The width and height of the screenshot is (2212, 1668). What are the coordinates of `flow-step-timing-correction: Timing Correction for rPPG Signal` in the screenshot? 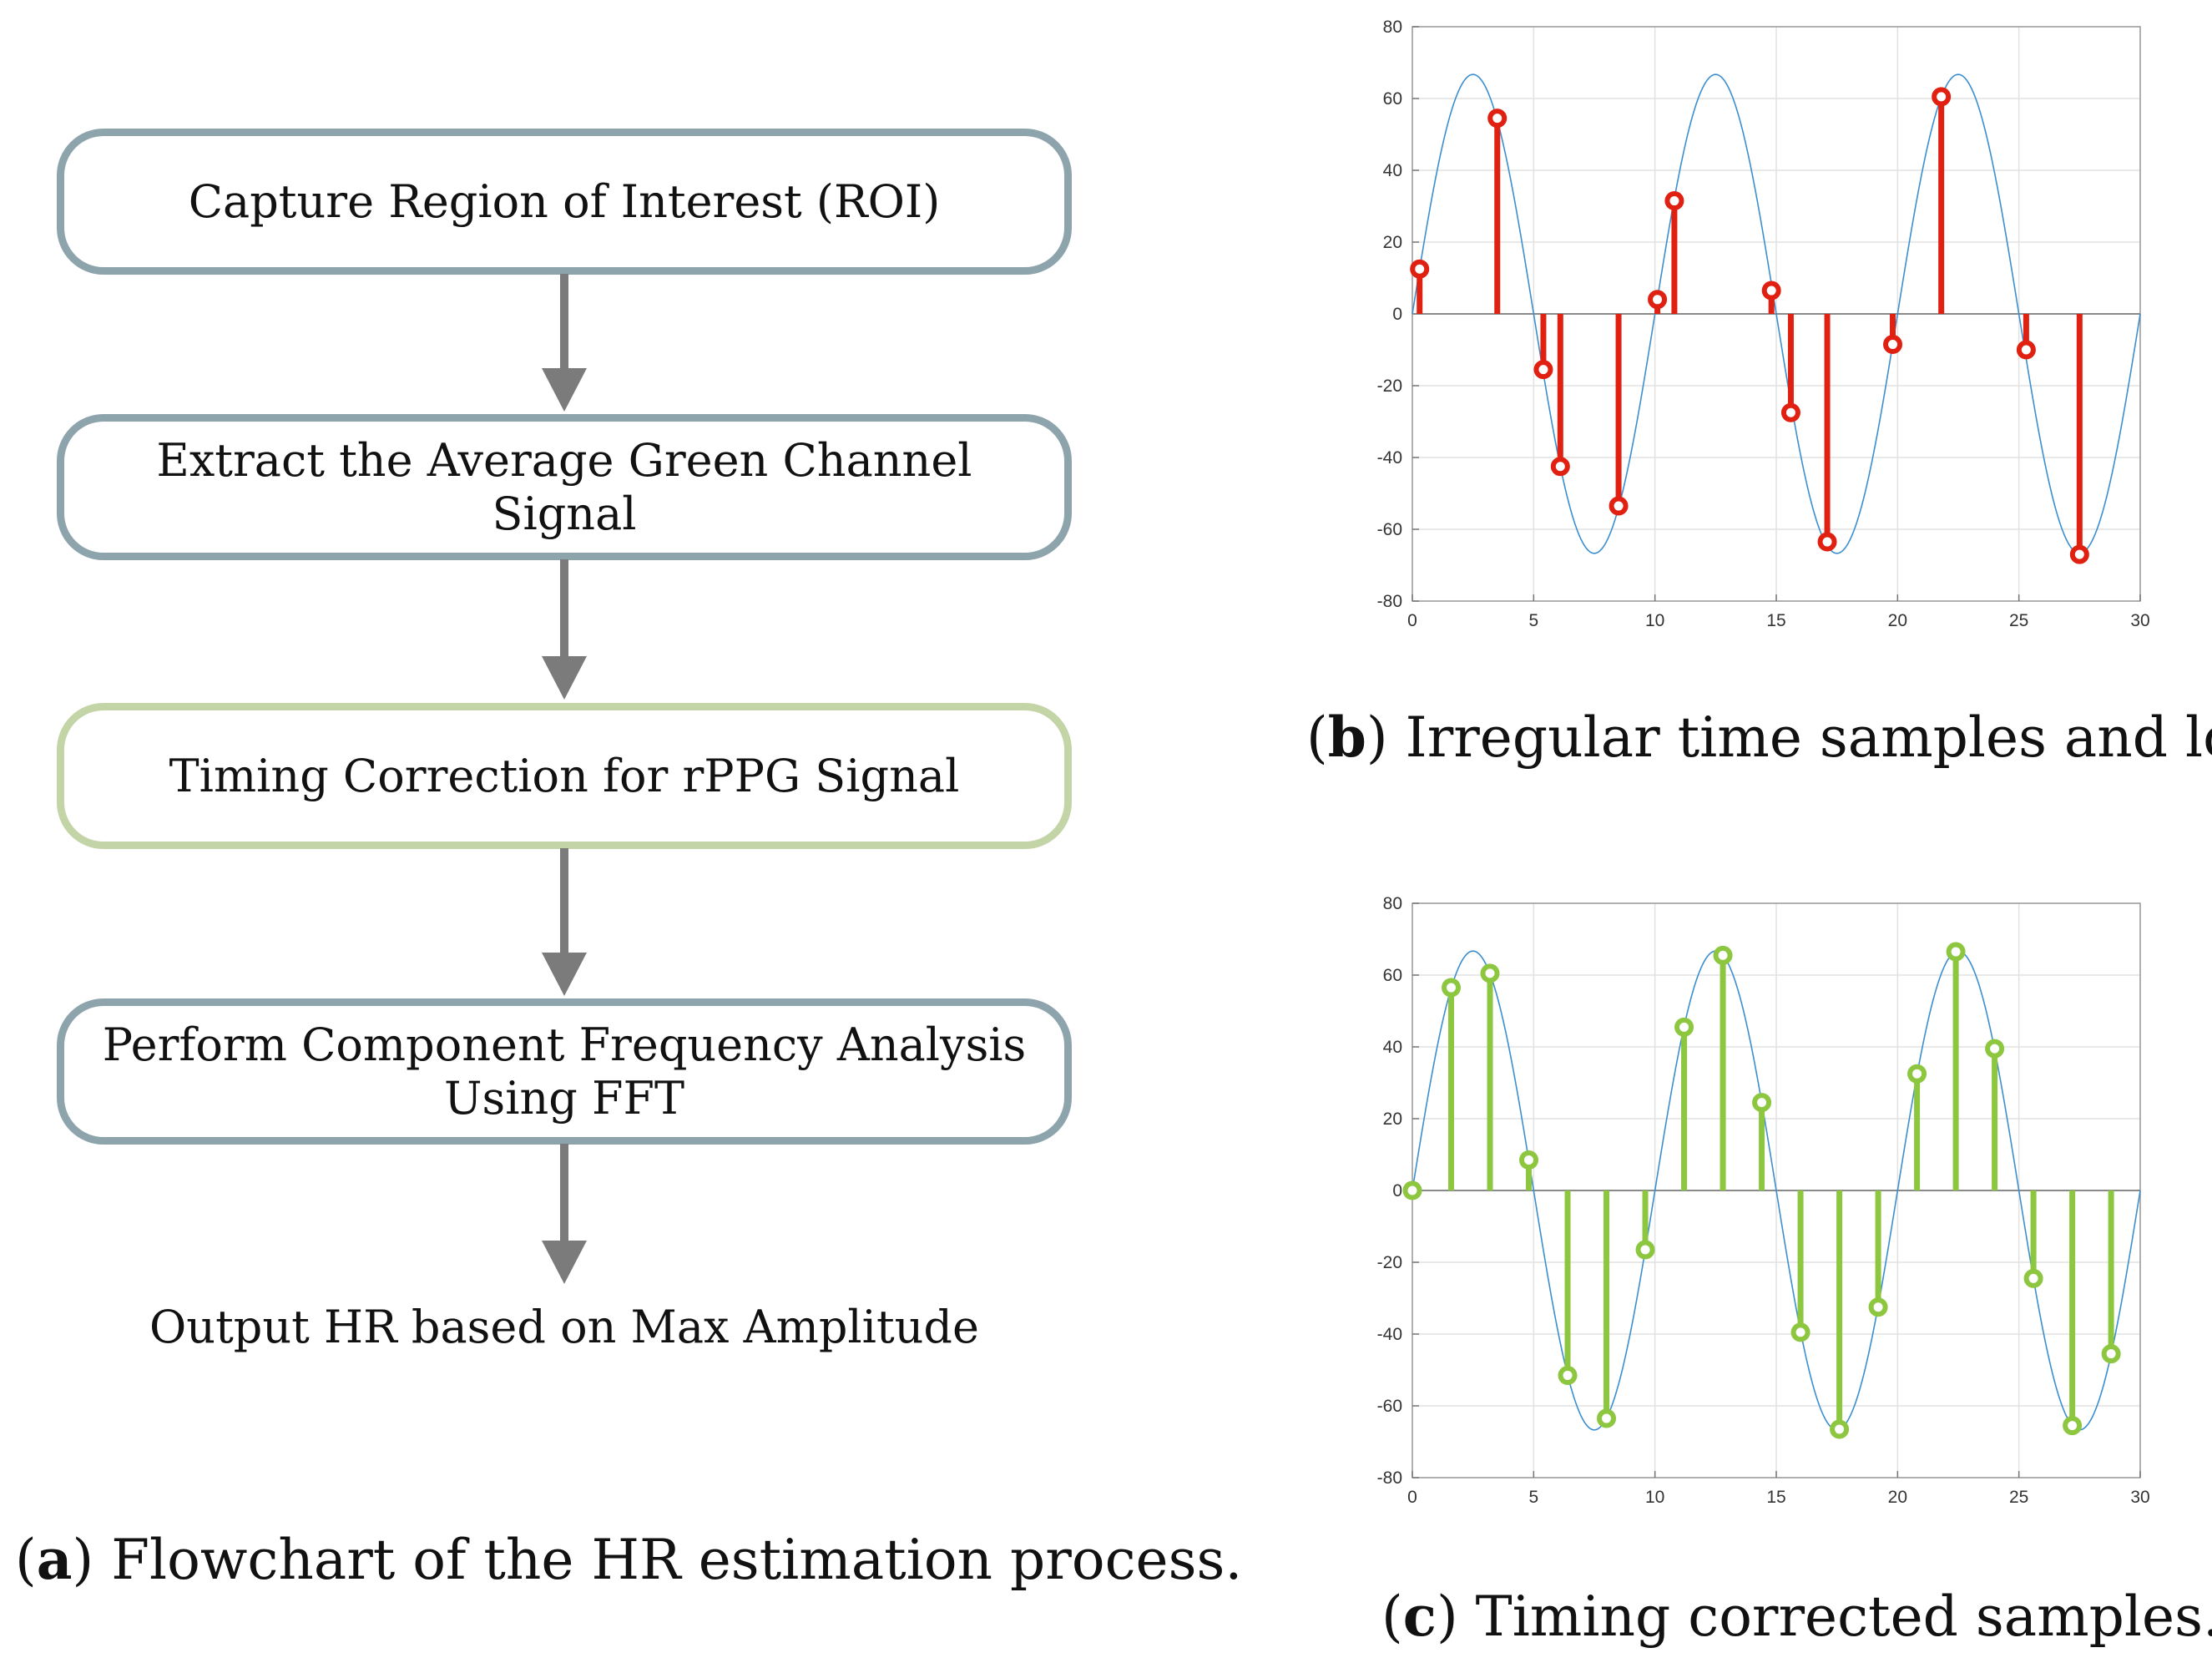 It's located at (564, 776).